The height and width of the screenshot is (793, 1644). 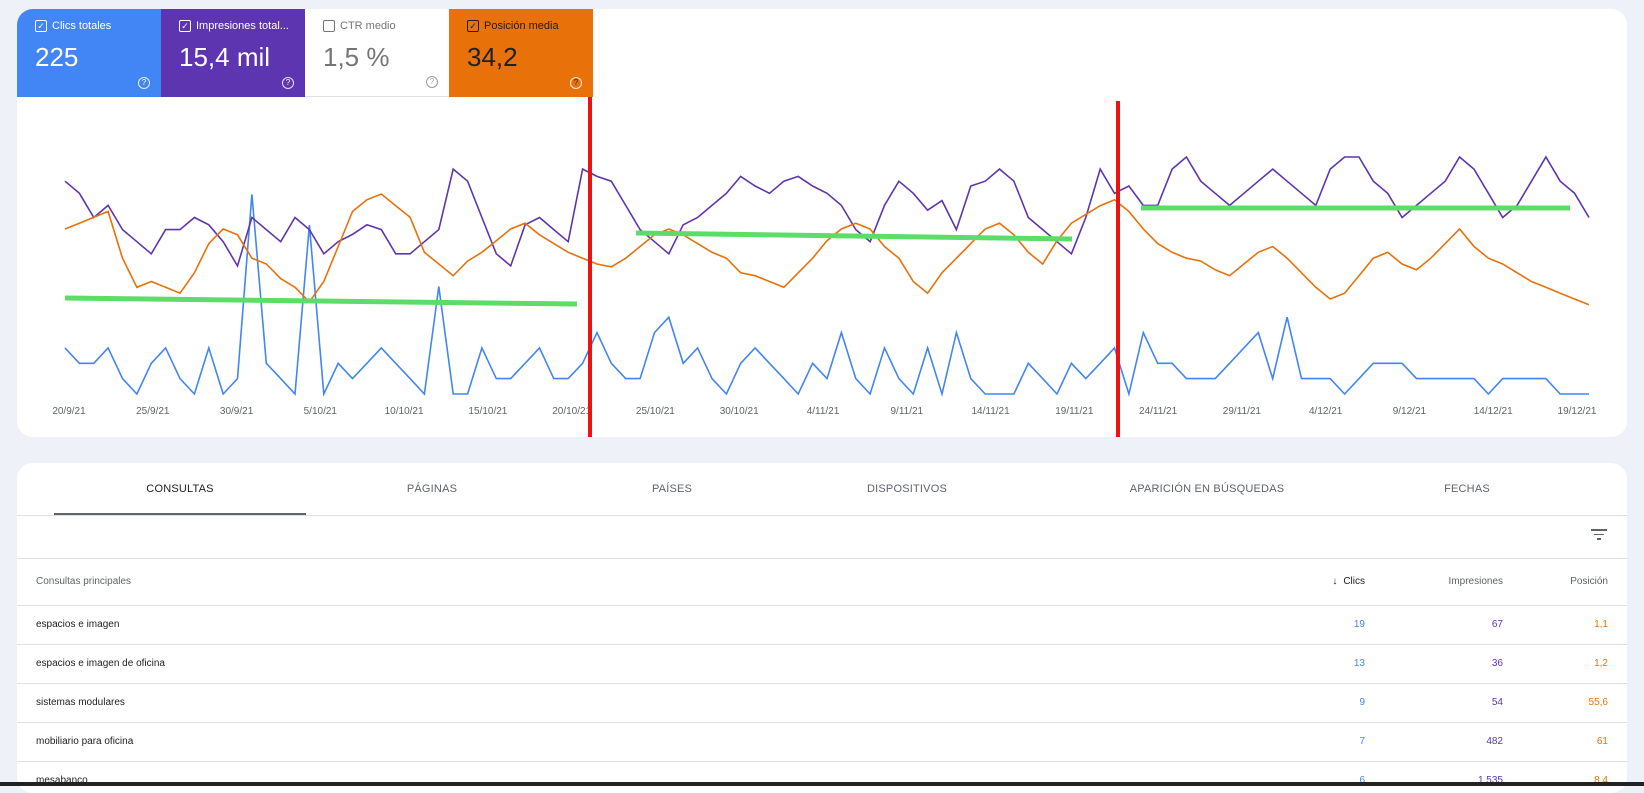 I want to click on x-tick-label: 19/11/21, so click(x=1074, y=411).